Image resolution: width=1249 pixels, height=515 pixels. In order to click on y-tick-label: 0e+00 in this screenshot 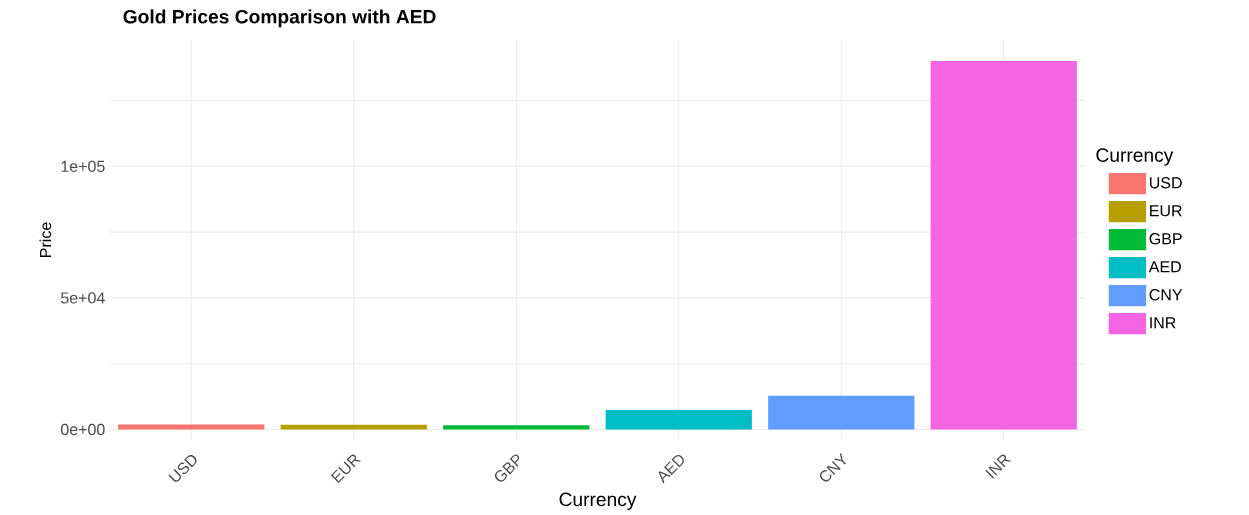, I will do `click(82, 429)`.